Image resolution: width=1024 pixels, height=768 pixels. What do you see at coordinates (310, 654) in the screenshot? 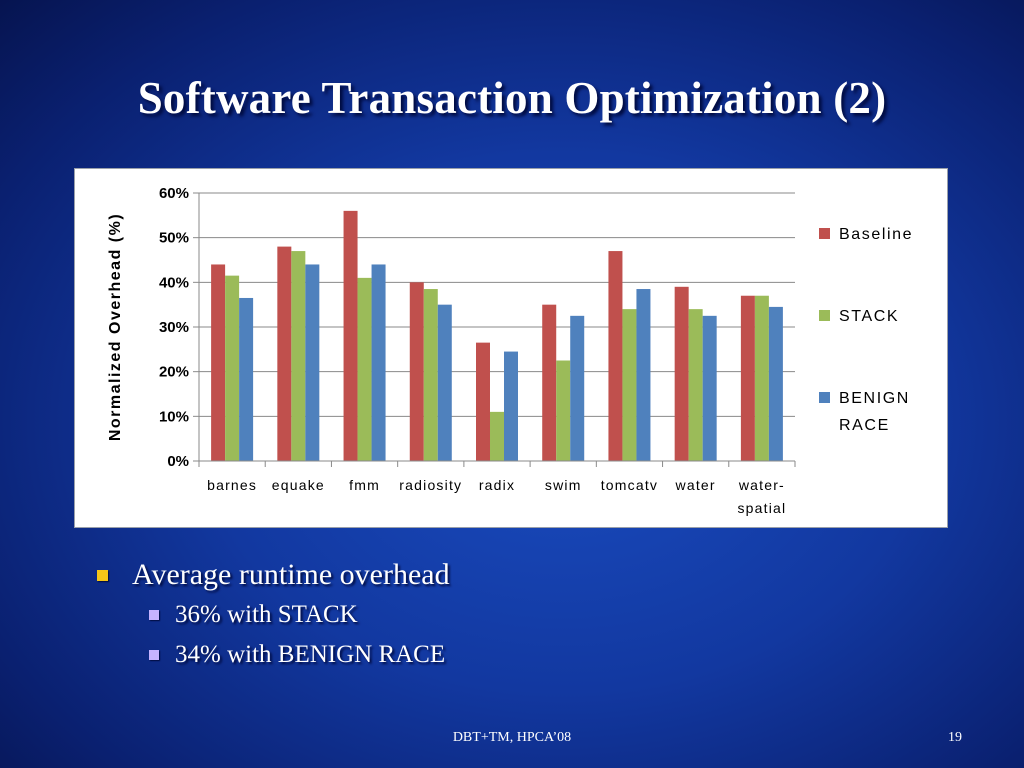
I see `sub-bullet-text: 34% with BENIGN RACE` at bounding box center [310, 654].